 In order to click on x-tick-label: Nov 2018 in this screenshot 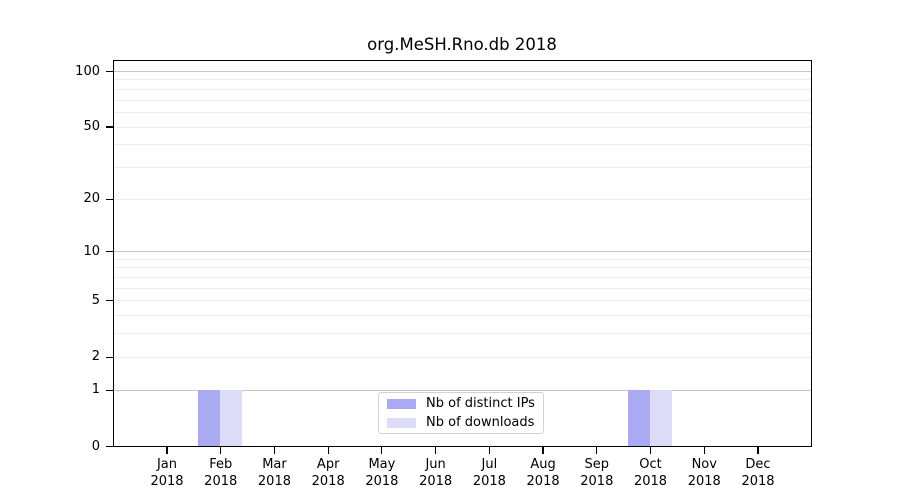, I will do `click(704, 473)`.